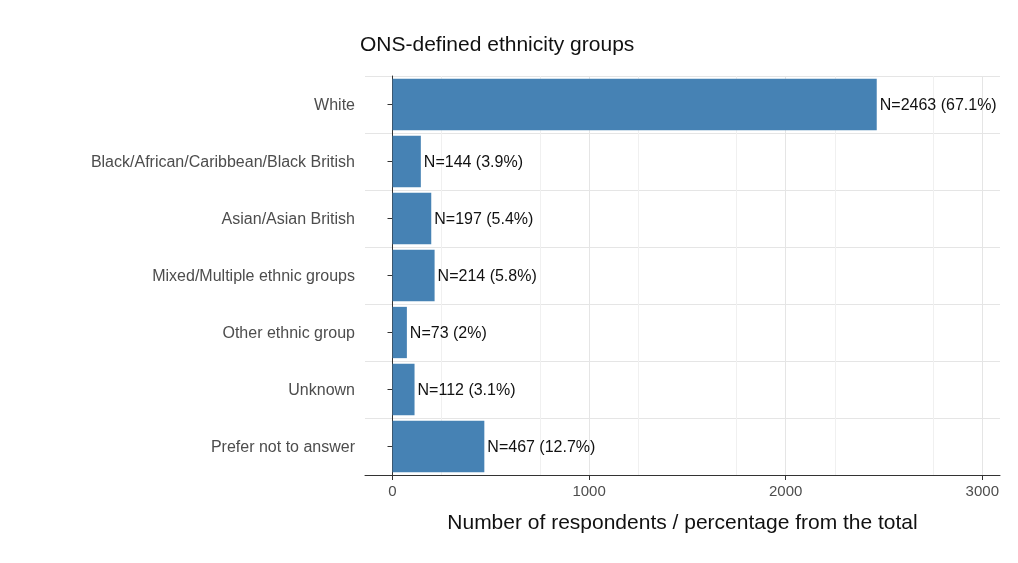 The image size is (1018, 563). I want to click on y-tick-label: Unknown, so click(321, 389).